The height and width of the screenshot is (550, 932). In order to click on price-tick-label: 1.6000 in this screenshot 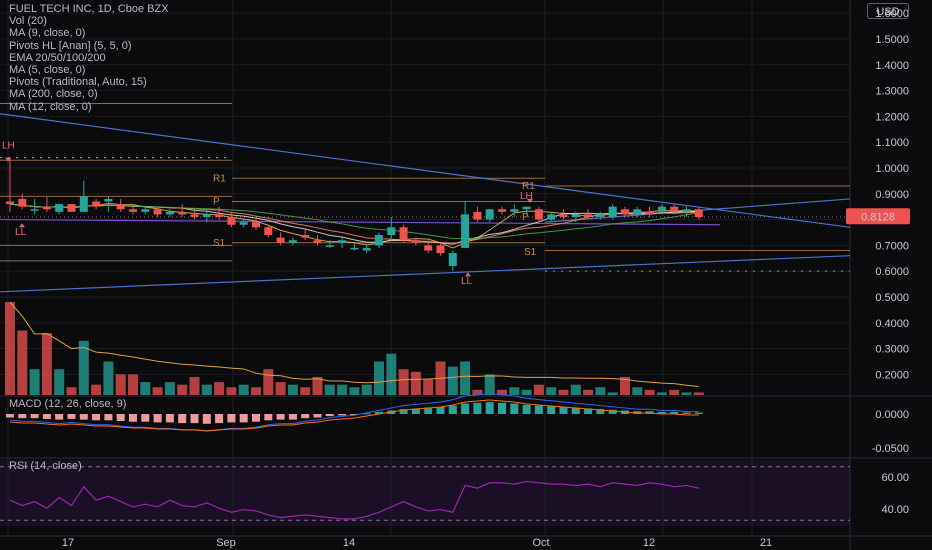, I will do `click(892, 14)`.